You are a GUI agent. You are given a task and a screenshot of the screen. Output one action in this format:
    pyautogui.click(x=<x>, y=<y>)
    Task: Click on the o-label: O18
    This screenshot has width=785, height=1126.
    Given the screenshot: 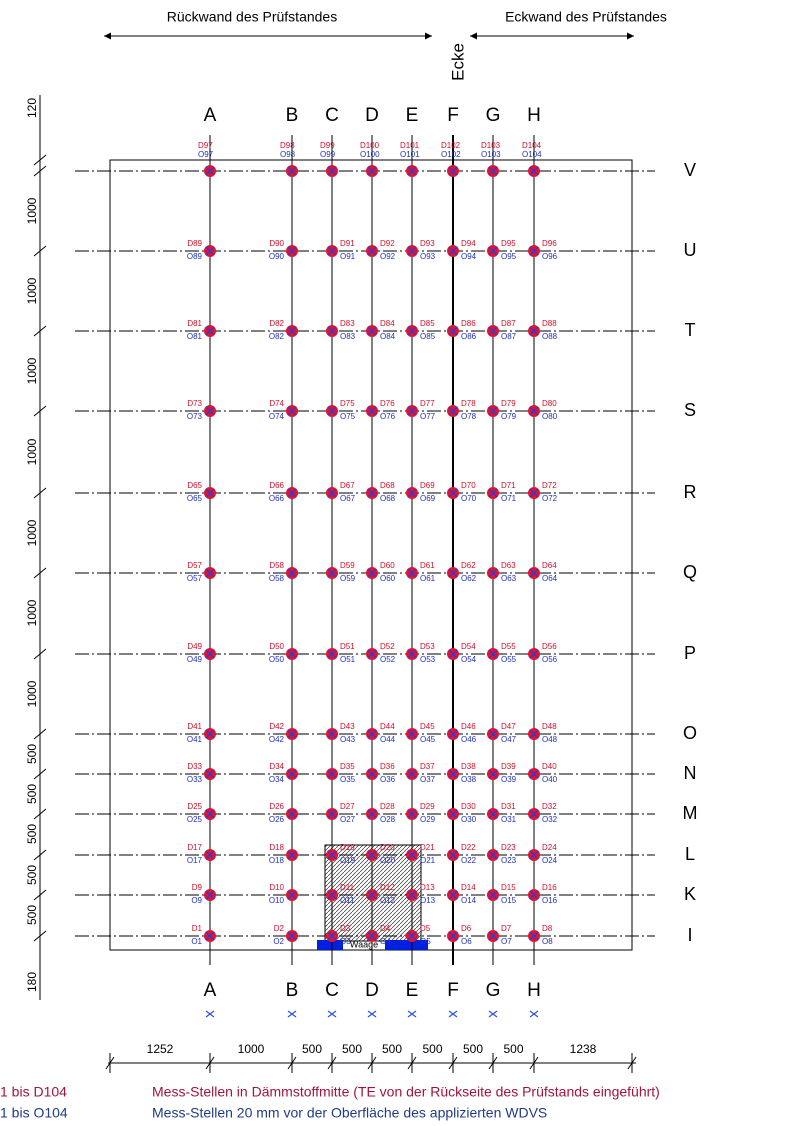 What is the action you would take?
    pyautogui.click(x=277, y=860)
    